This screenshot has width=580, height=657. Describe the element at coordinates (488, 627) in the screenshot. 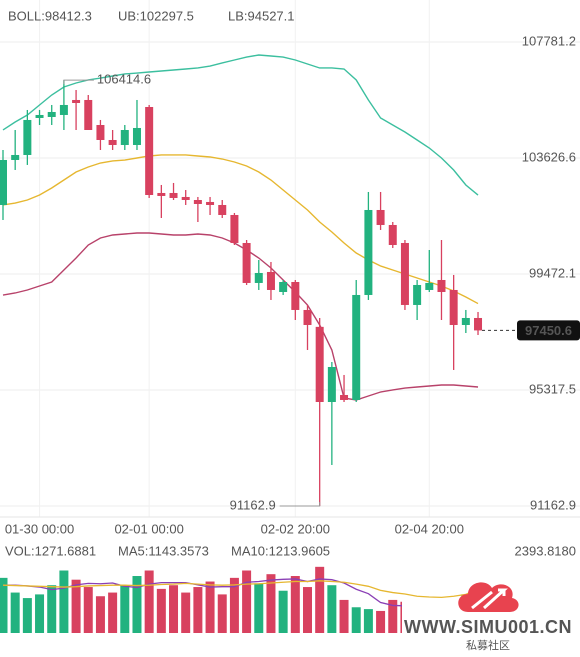

I see `watermark-site: WWW.SIMU001.CN` at that location.